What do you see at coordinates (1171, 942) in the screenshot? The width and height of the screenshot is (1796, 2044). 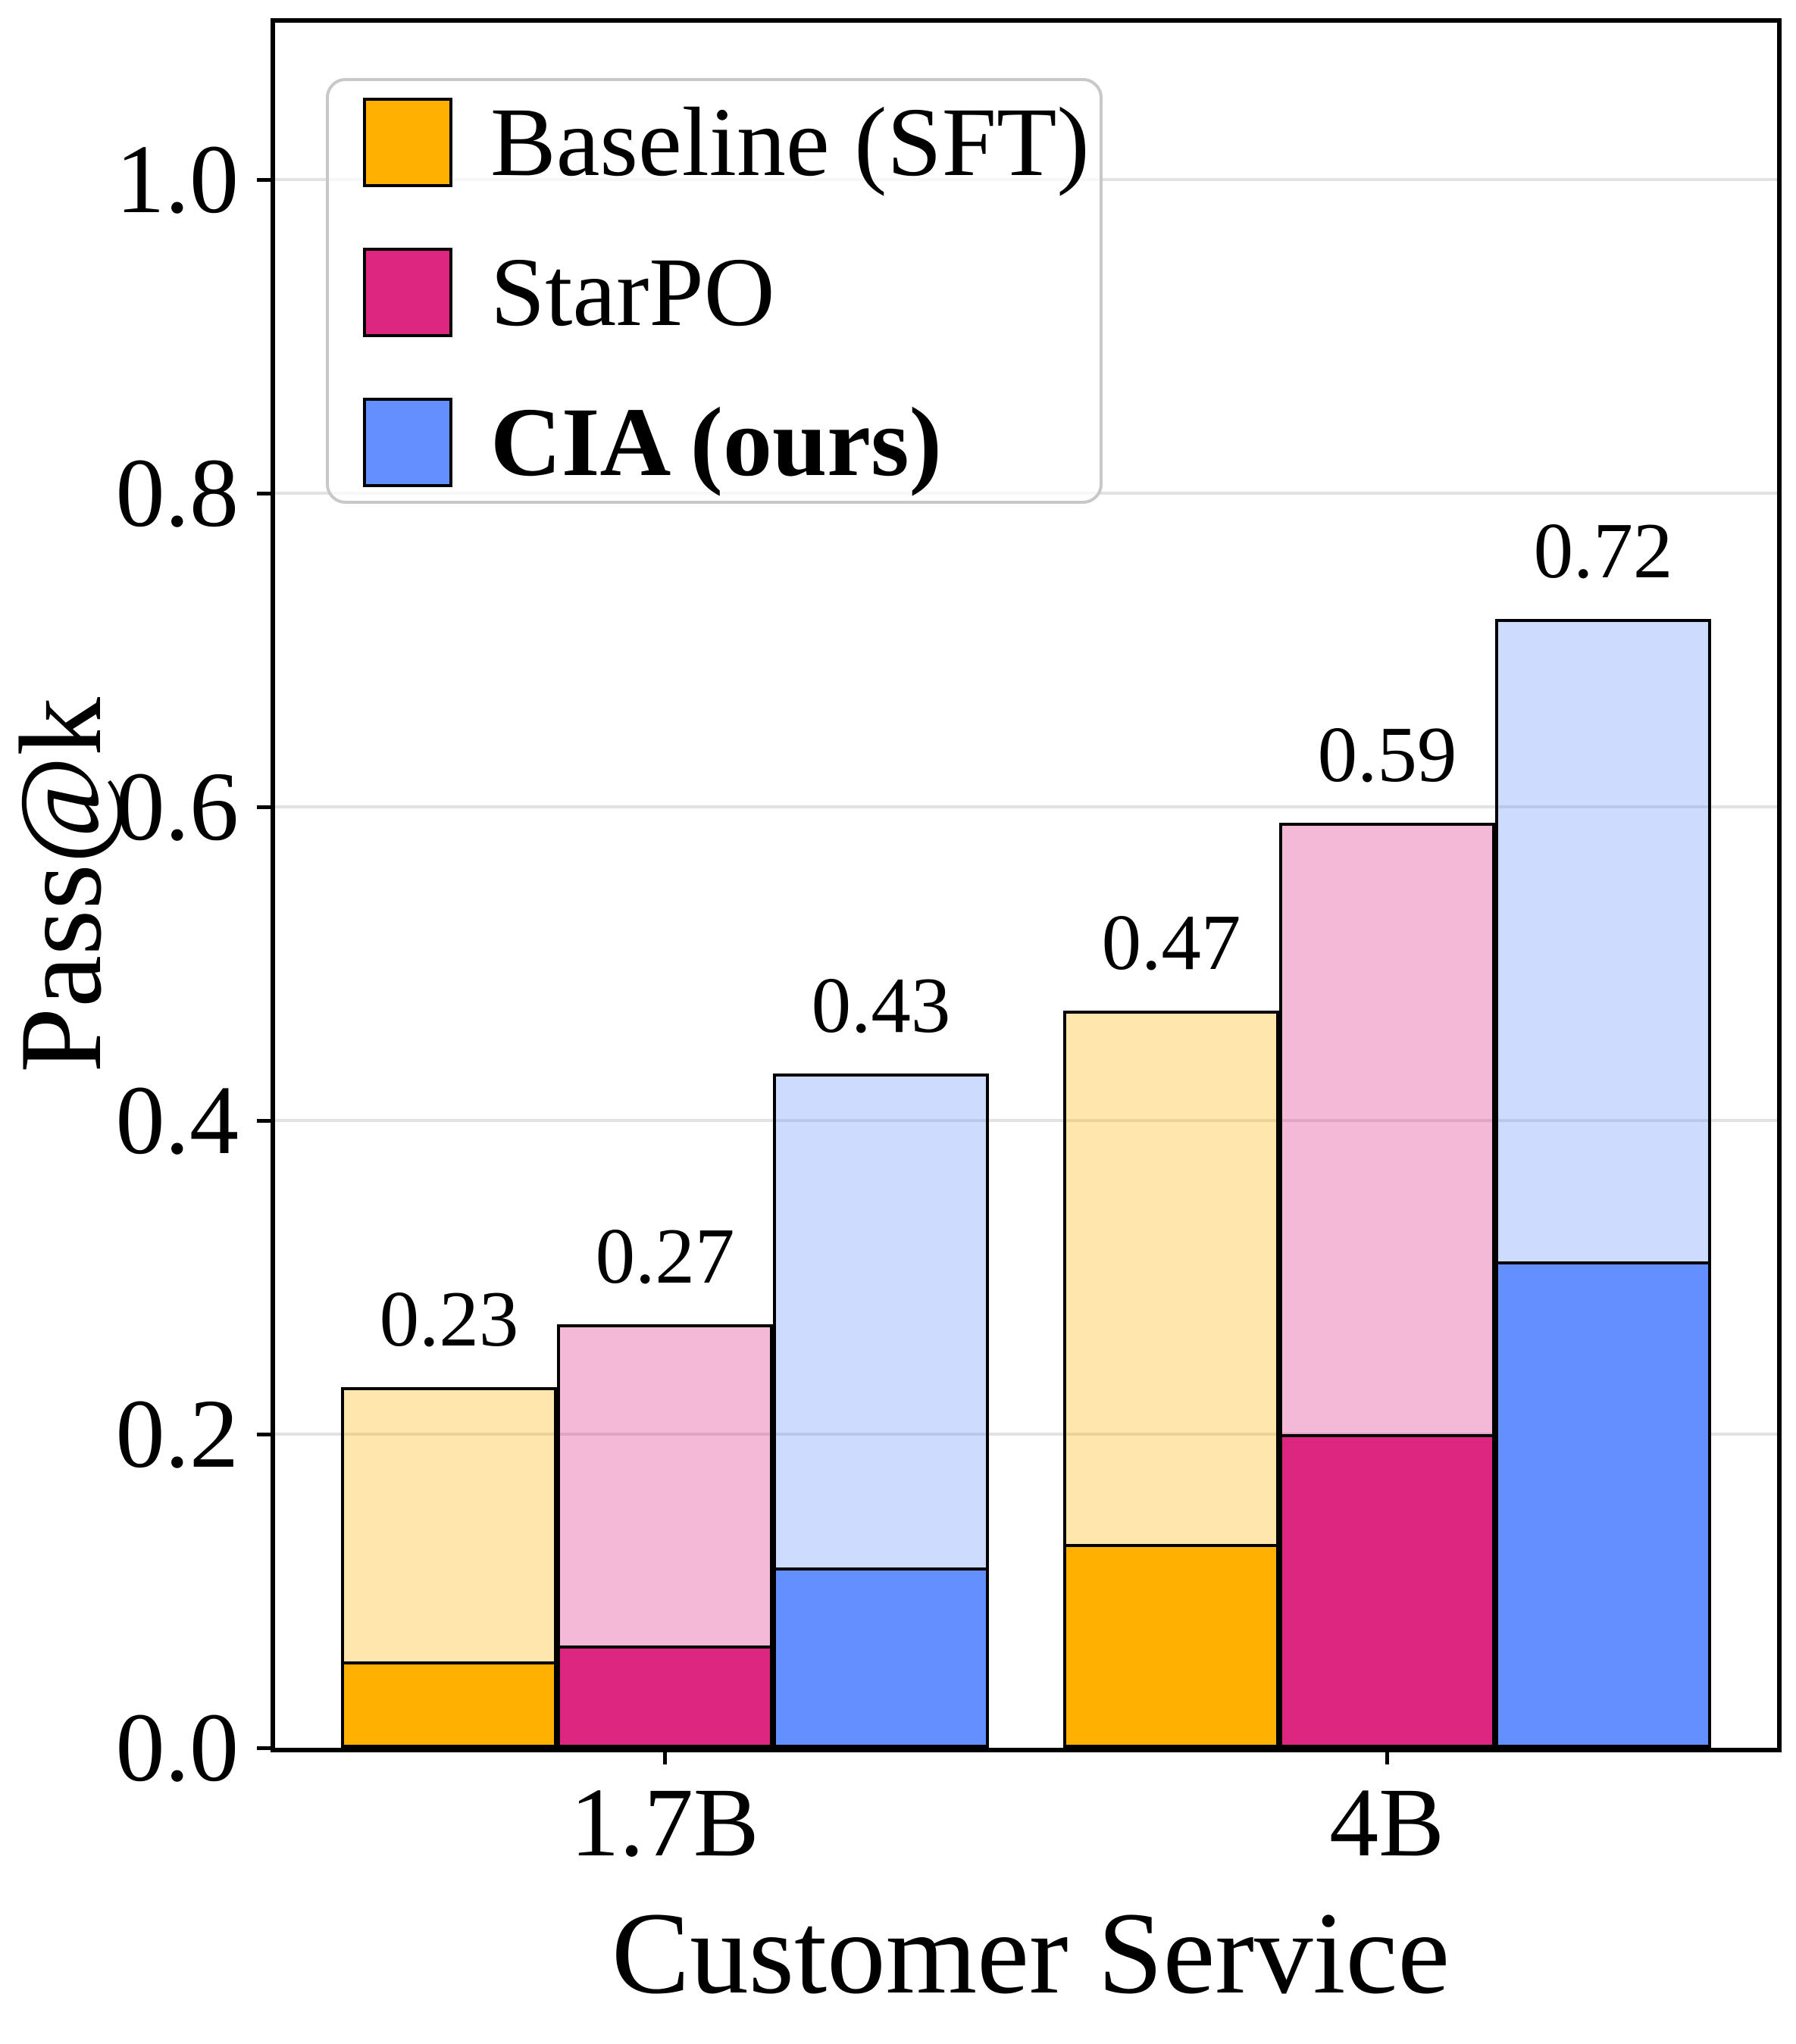 I see `bar-value-label: 0.47` at bounding box center [1171, 942].